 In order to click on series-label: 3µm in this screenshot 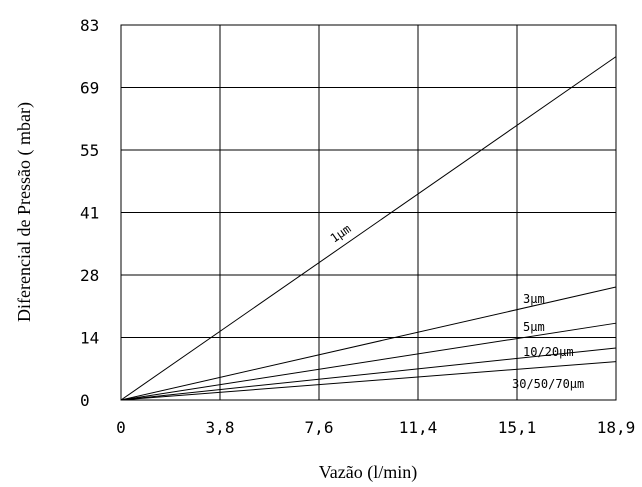, I will do `click(534, 299)`.